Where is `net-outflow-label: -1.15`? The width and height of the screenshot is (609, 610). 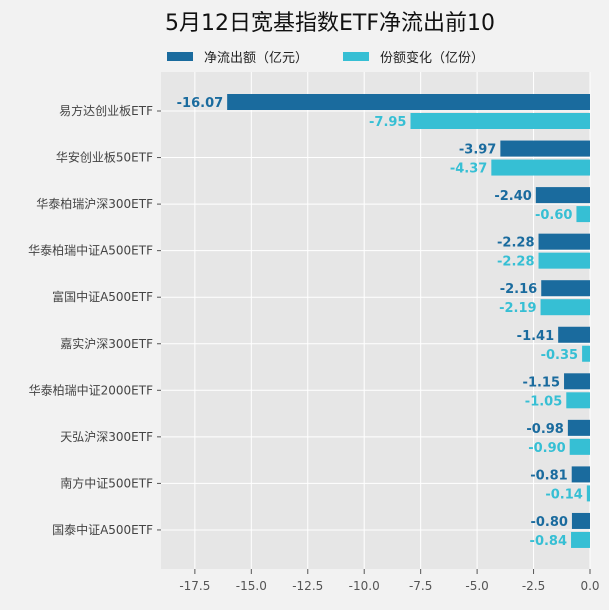 net-outflow-label: -1.15 is located at coordinates (541, 382).